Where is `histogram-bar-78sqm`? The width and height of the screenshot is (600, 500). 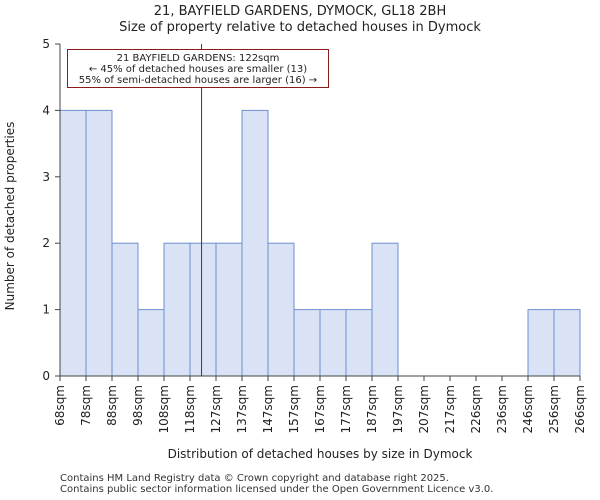
histogram-bar-78sqm is located at coordinates (99, 243).